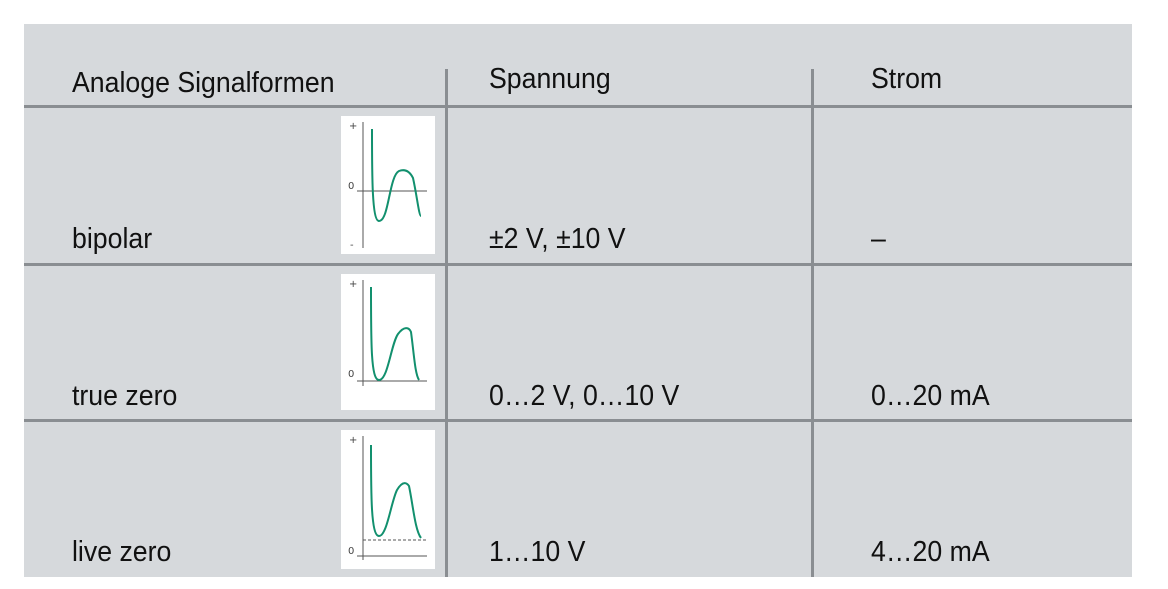 This screenshot has height=589, width=1168. Describe the element at coordinates (537, 552) in the screenshot. I see `row-spannung-value: 1…10 V` at that location.